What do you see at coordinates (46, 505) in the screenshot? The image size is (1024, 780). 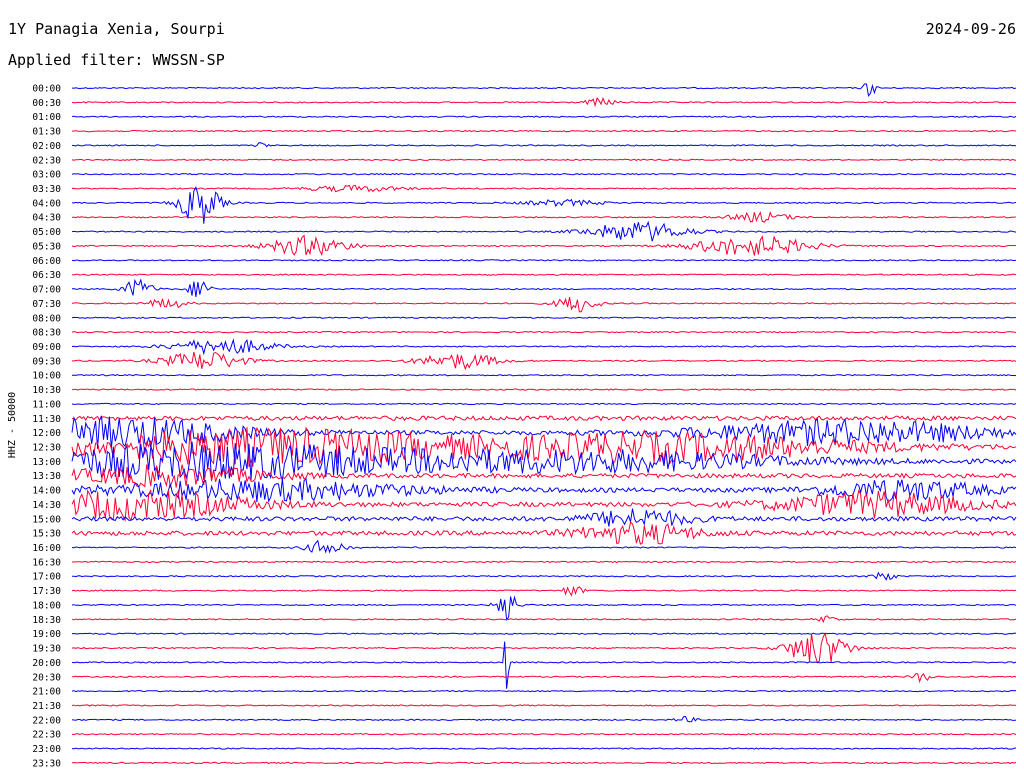 I see `row-time-label: 14:30` at bounding box center [46, 505].